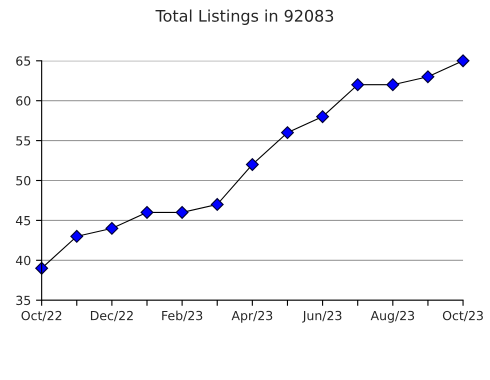 The image size is (490, 380). Describe the element at coordinates (111, 316) in the screenshot. I see `x-tick-label: Dec/22` at that location.